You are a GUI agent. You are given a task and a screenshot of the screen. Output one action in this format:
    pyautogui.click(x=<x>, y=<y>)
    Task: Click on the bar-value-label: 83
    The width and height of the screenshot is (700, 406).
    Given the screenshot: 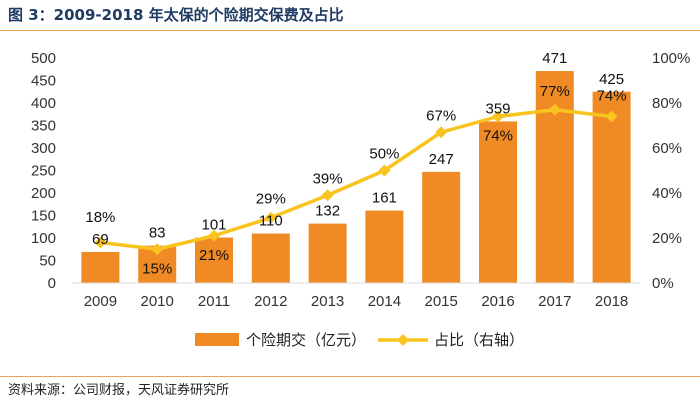 What is the action you would take?
    pyautogui.click(x=157, y=233)
    